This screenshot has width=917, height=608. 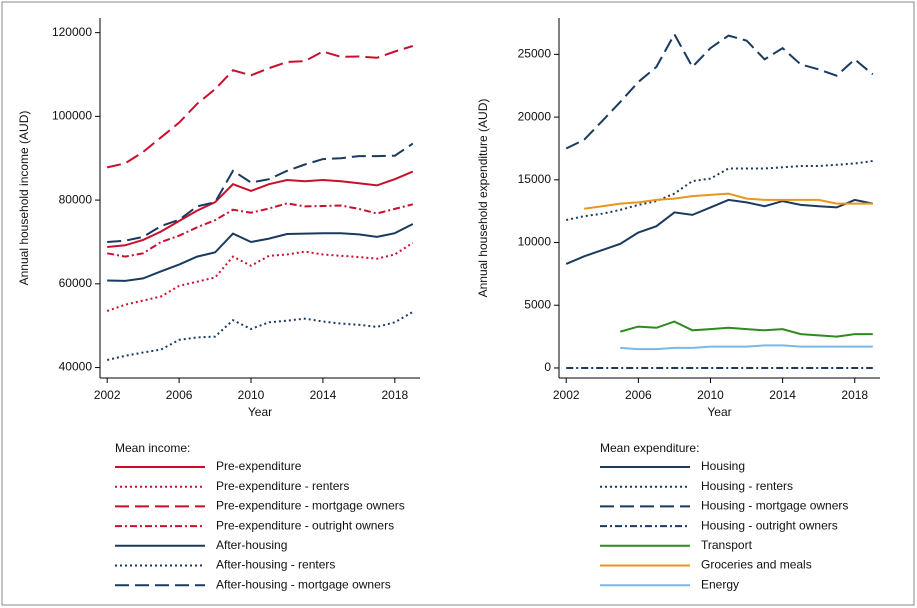 What do you see at coordinates (723, 466) in the screenshot?
I see `legend-label: Housing` at bounding box center [723, 466].